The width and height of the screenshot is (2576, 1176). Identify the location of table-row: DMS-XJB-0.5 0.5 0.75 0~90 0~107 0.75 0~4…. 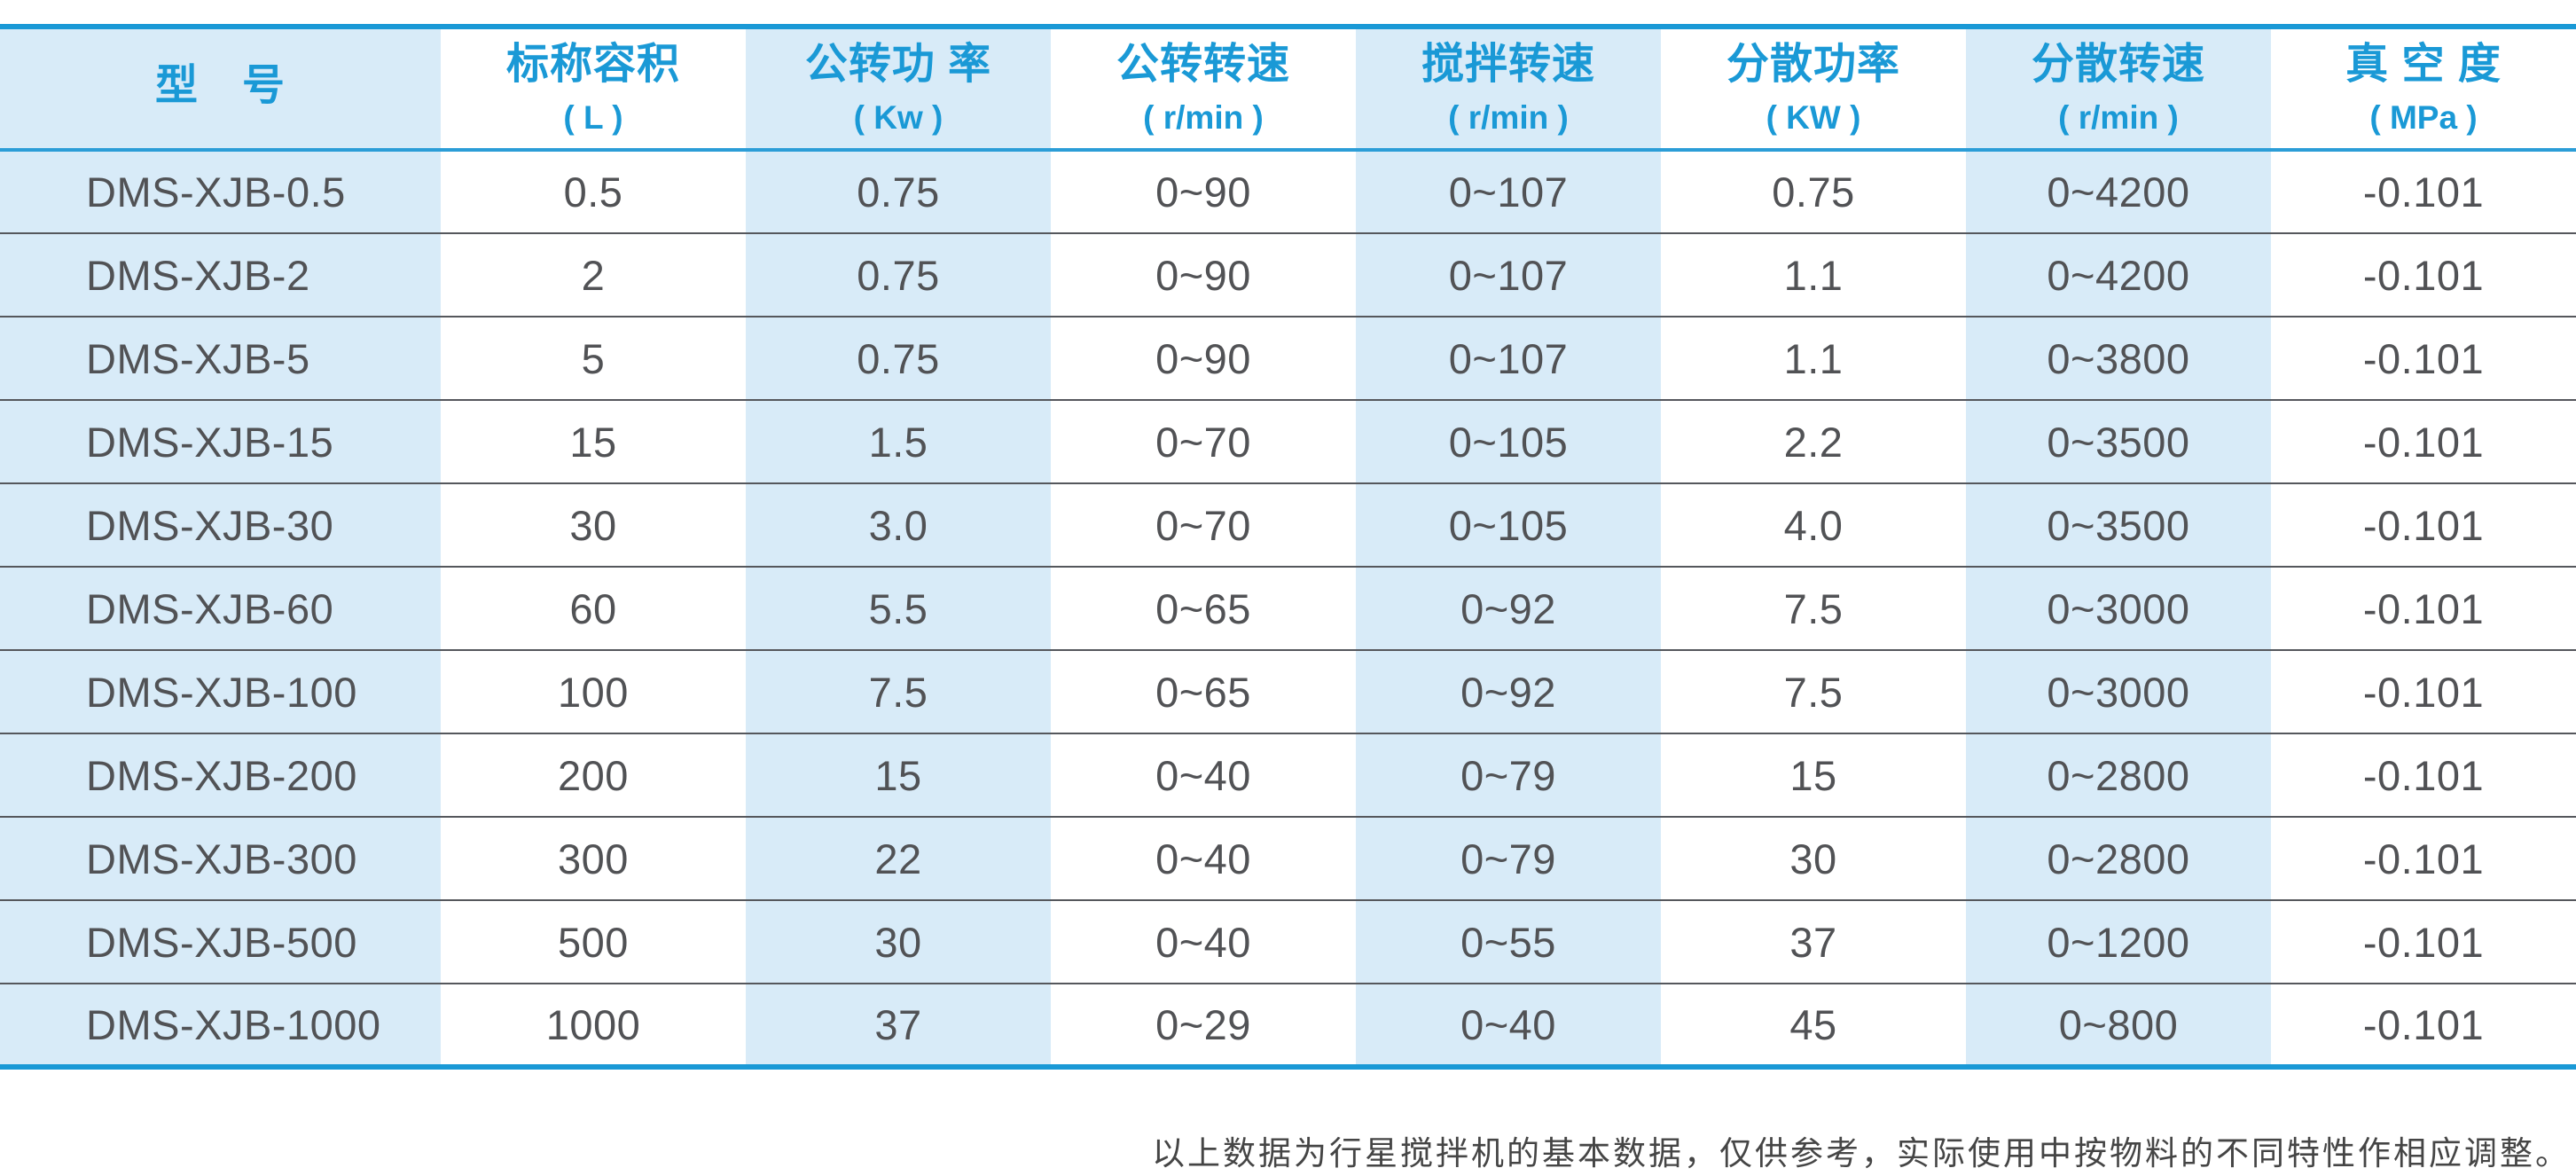
(1288, 191).